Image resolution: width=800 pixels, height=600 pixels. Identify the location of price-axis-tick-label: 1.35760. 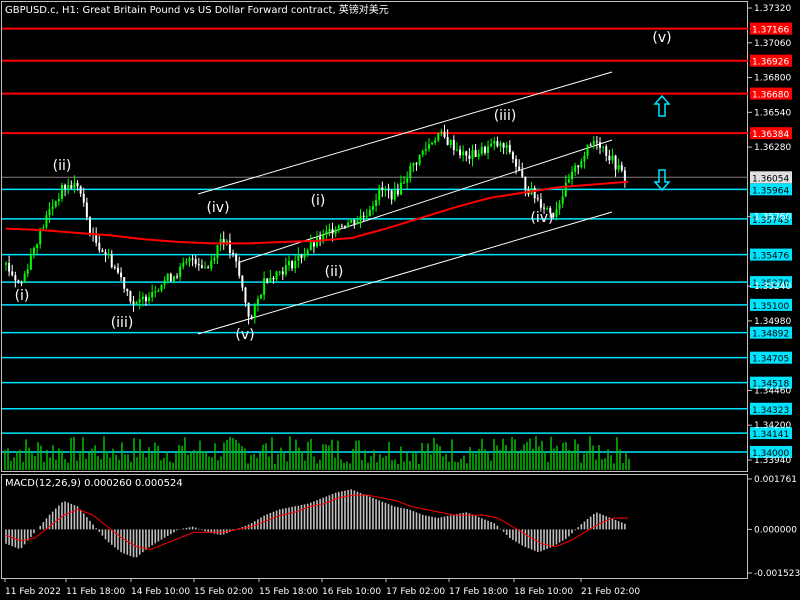
(772, 218).